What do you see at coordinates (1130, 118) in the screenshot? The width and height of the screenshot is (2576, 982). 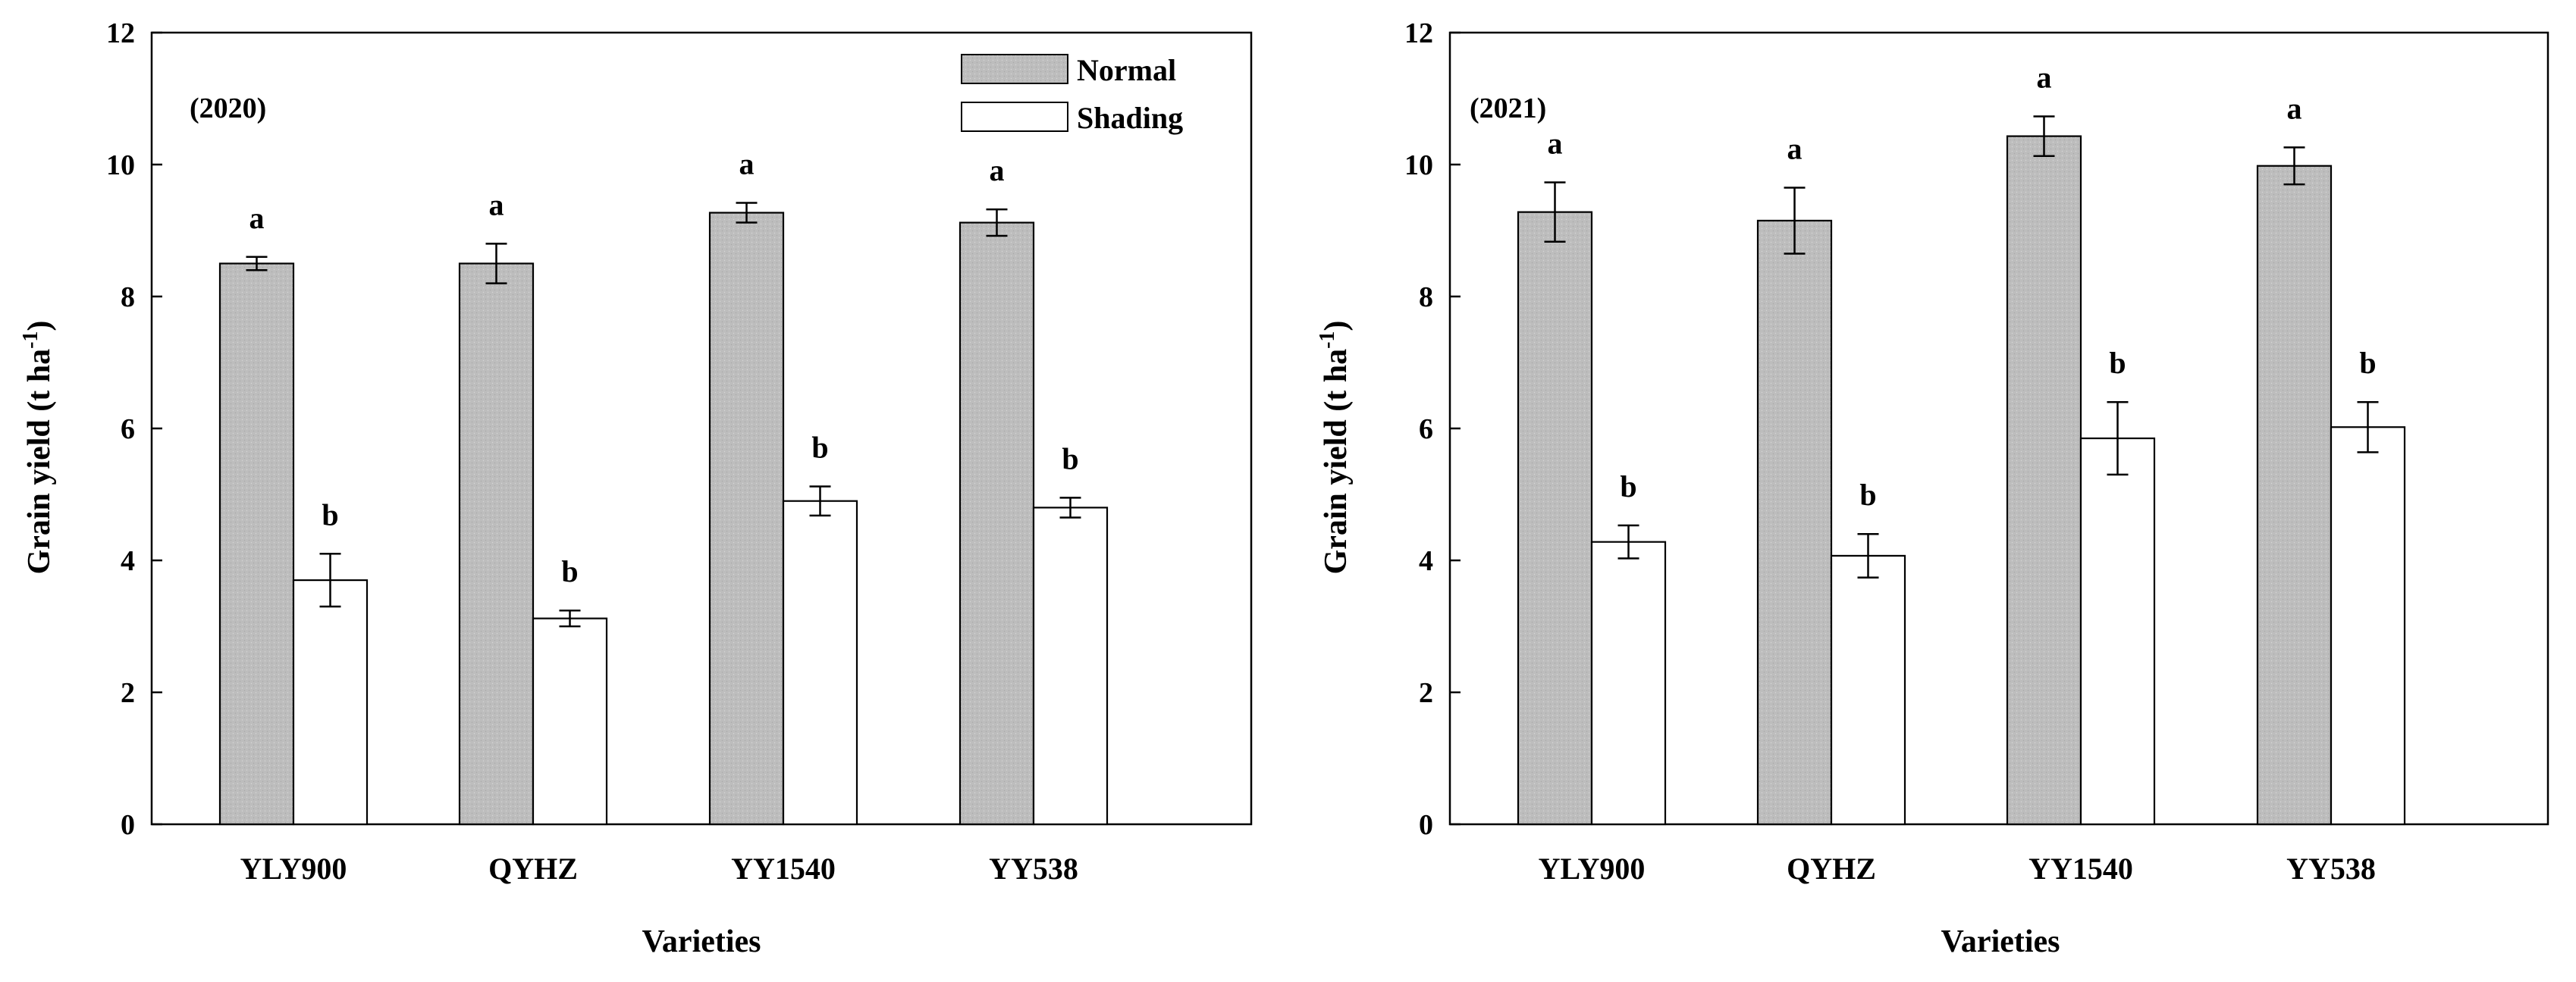 I see `legend-label-shading: Shading` at bounding box center [1130, 118].